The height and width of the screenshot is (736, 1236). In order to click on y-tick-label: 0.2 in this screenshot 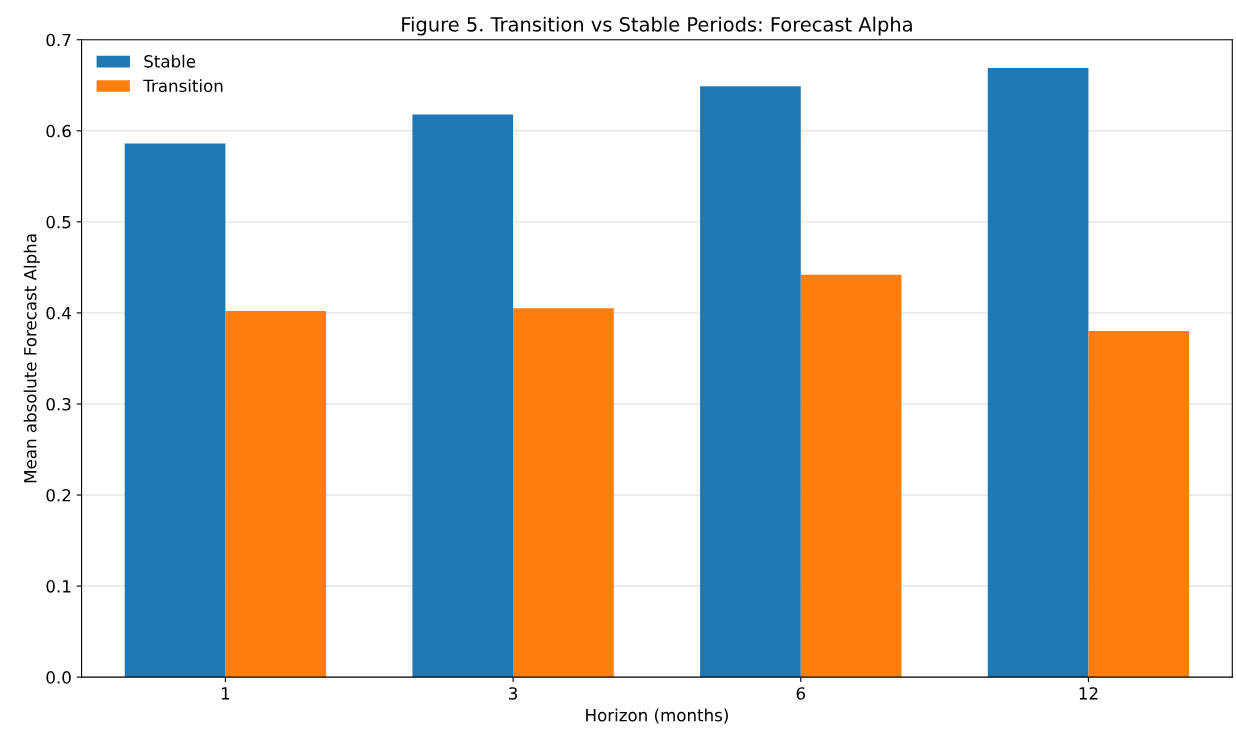, I will do `click(58, 495)`.